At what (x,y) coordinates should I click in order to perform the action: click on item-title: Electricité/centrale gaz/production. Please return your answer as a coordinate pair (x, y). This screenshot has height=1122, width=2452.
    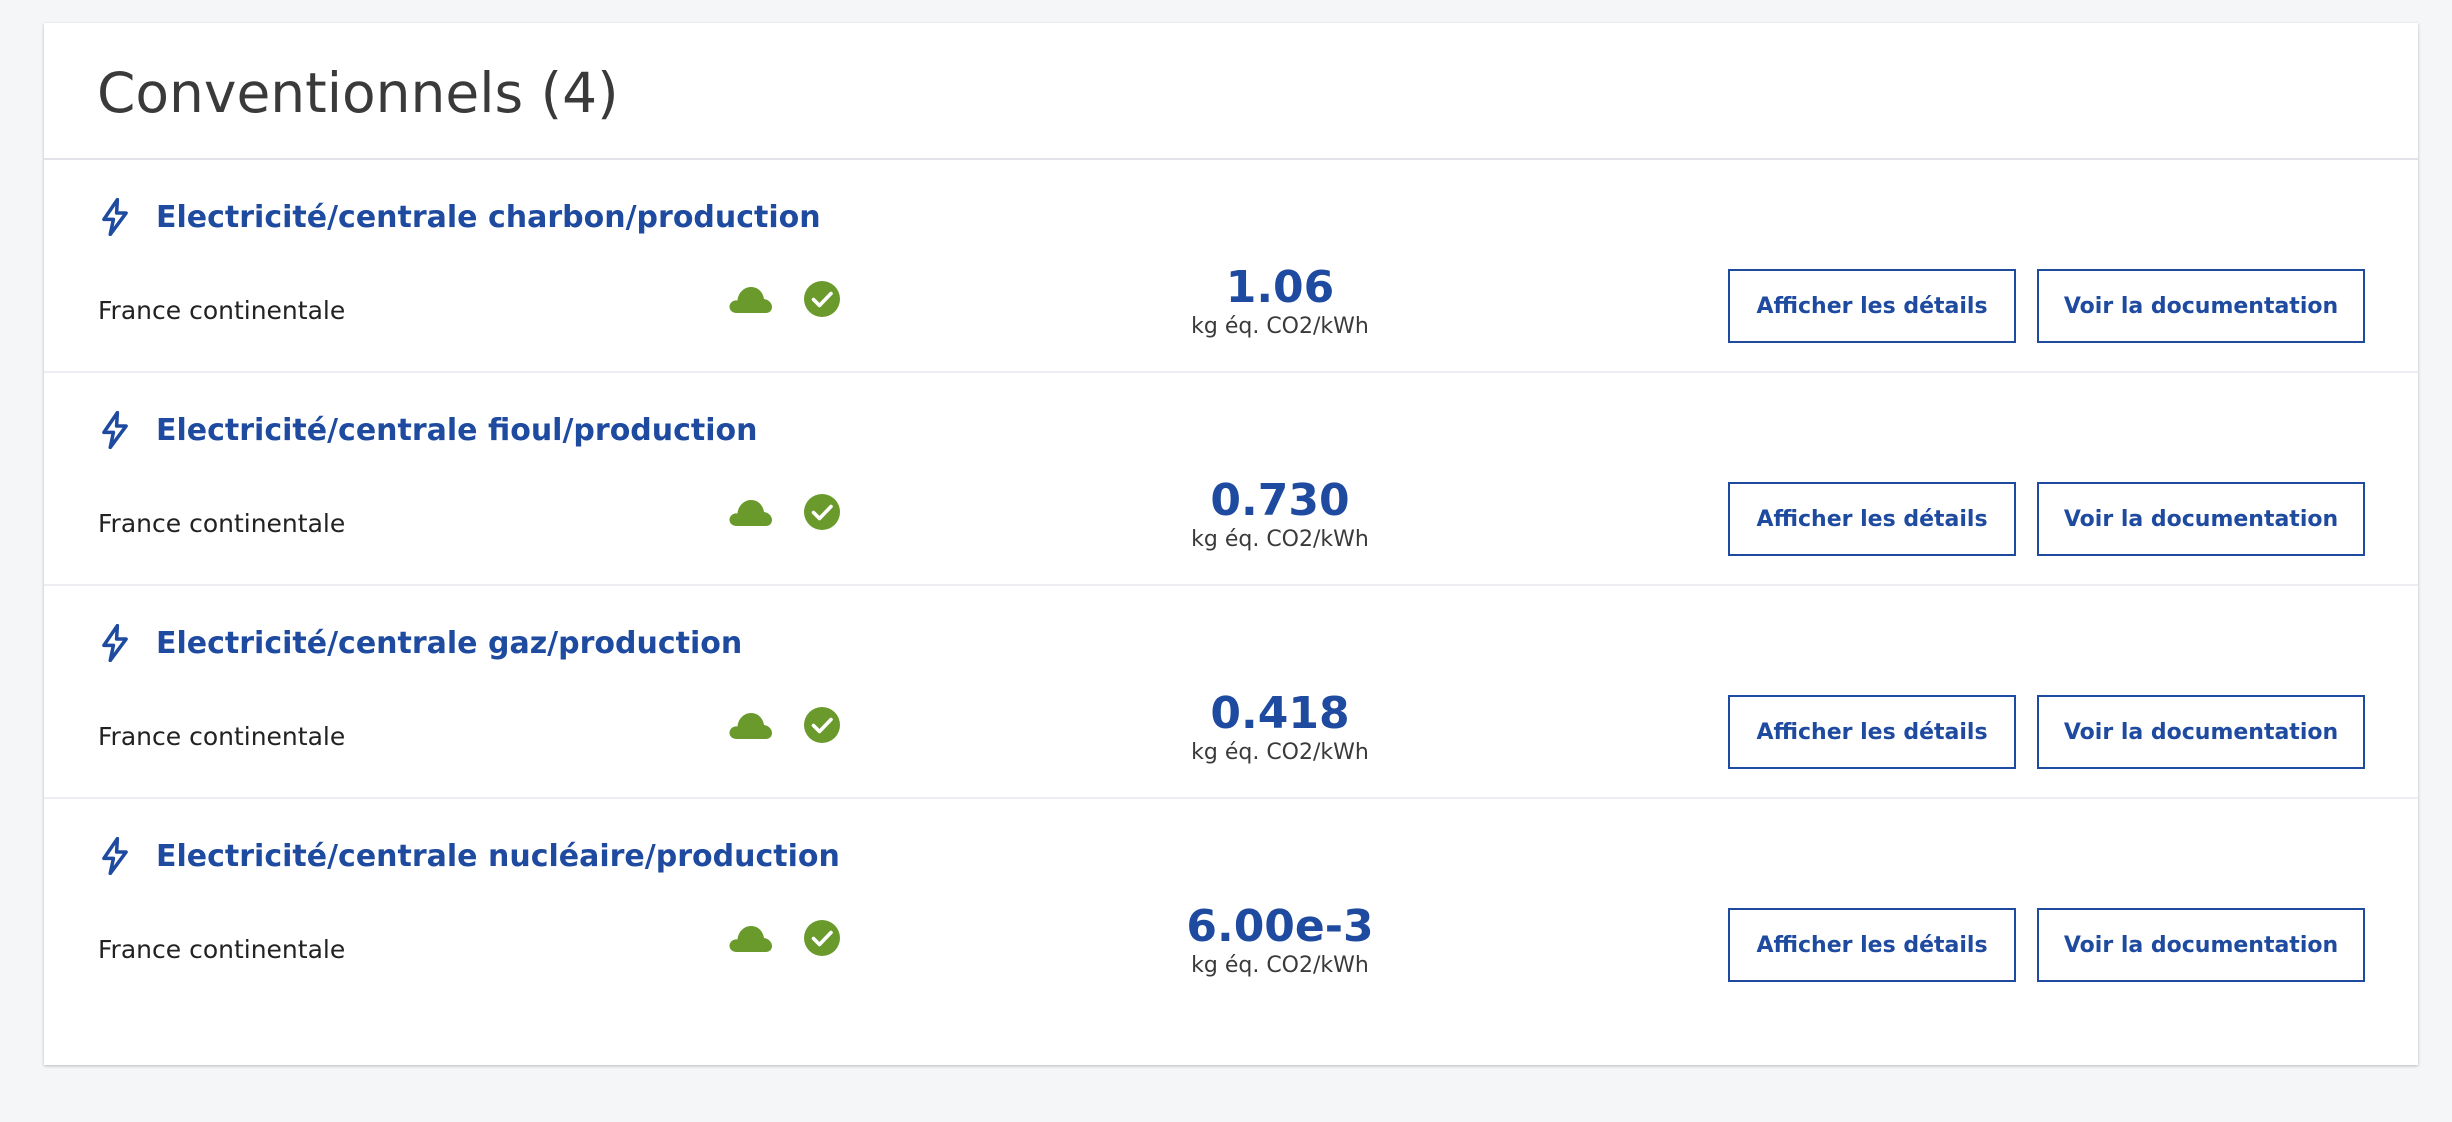
    Looking at the image, I should click on (449, 643).